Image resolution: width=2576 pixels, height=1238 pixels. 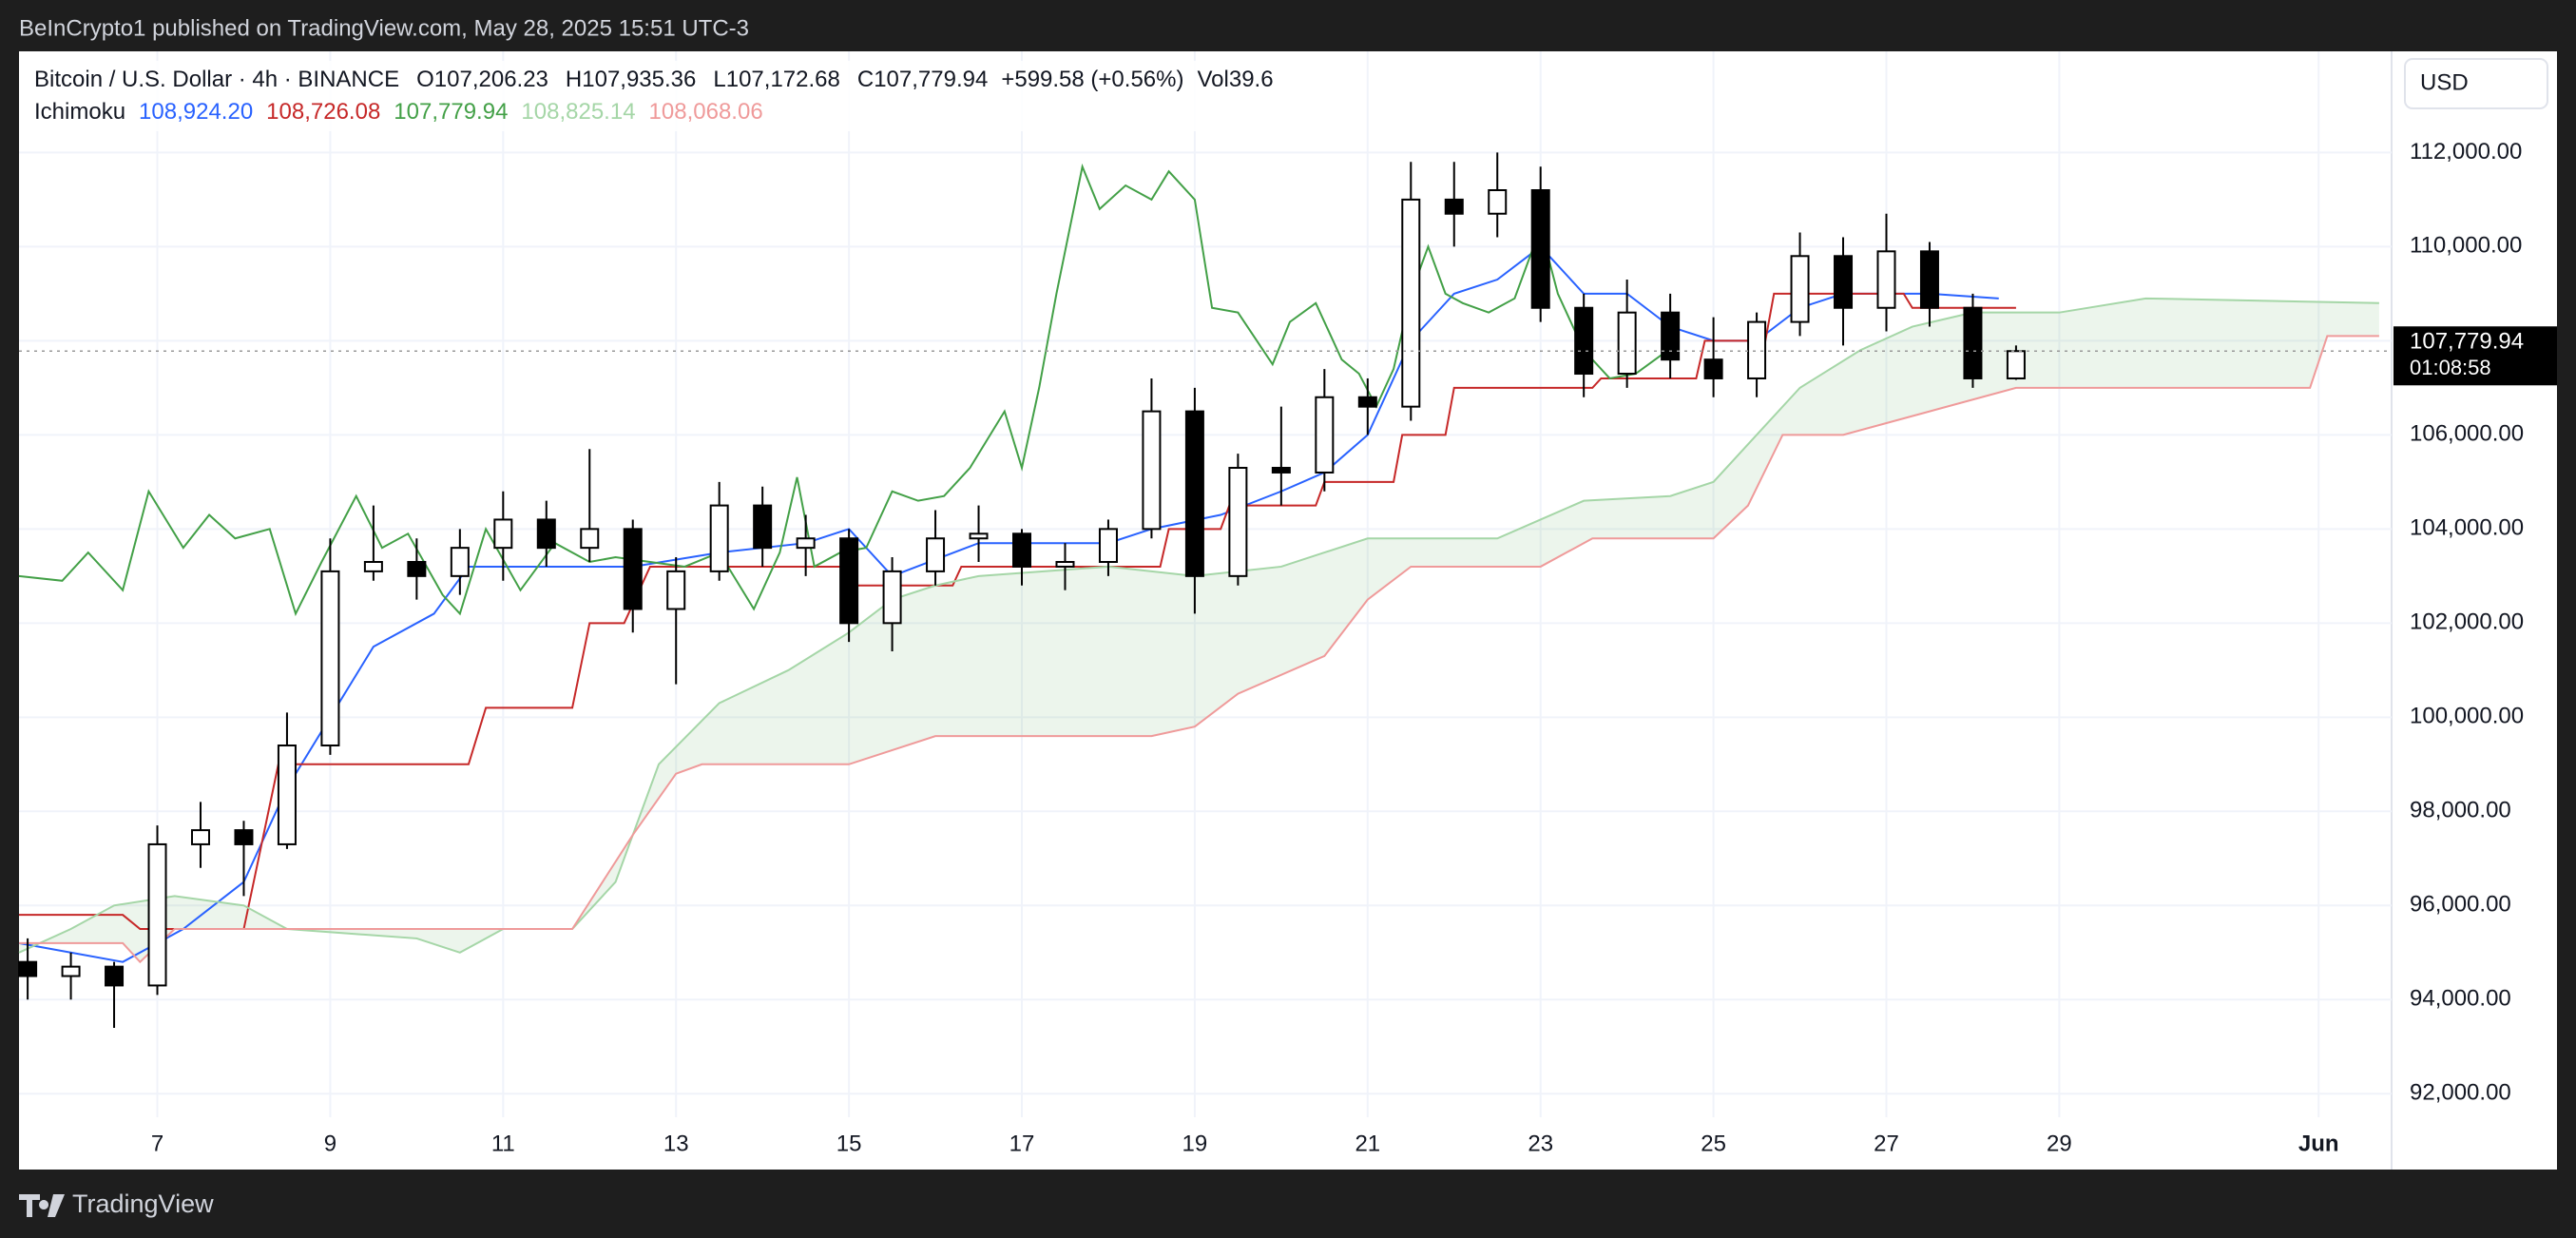 I want to click on indicator-value: 107,779.94, so click(x=451, y=112).